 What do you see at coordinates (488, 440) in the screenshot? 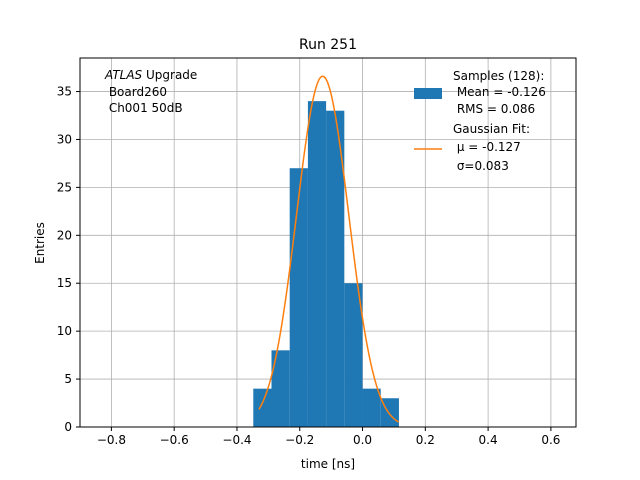
I see `x-tick-label: 0.4` at bounding box center [488, 440].